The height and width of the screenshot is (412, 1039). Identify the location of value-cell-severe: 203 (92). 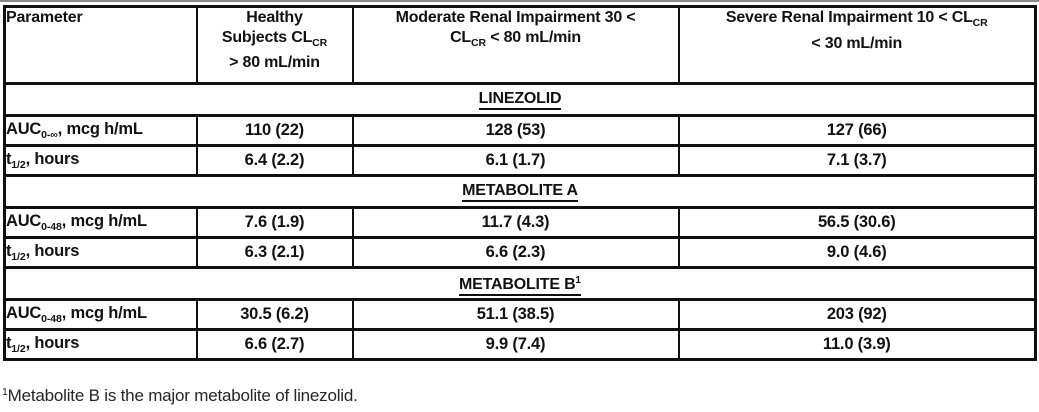
(857, 314).